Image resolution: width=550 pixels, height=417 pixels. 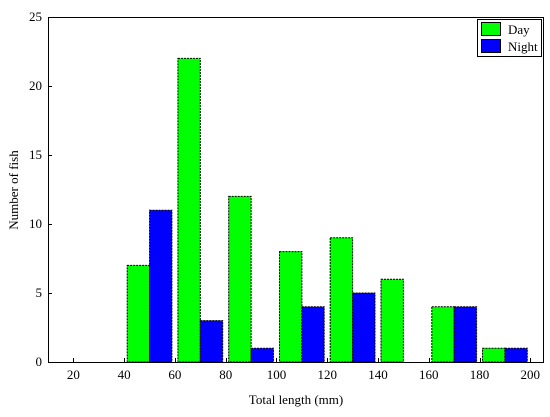 What do you see at coordinates (35, 154) in the screenshot?
I see `y-tick-label: 15` at bounding box center [35, 154].